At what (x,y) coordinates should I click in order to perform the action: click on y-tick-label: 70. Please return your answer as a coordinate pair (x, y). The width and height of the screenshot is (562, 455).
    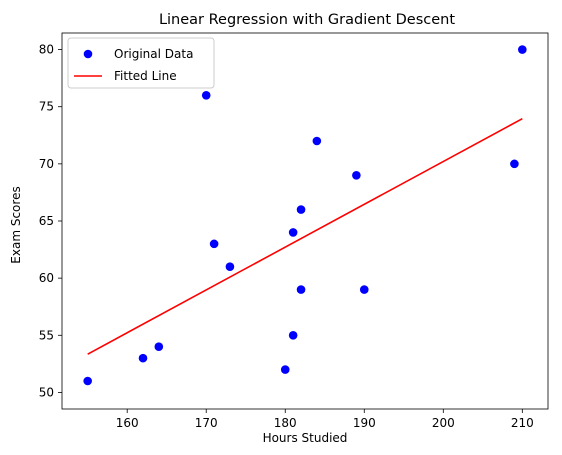
    Looking at the image, I should click on (46, 164).